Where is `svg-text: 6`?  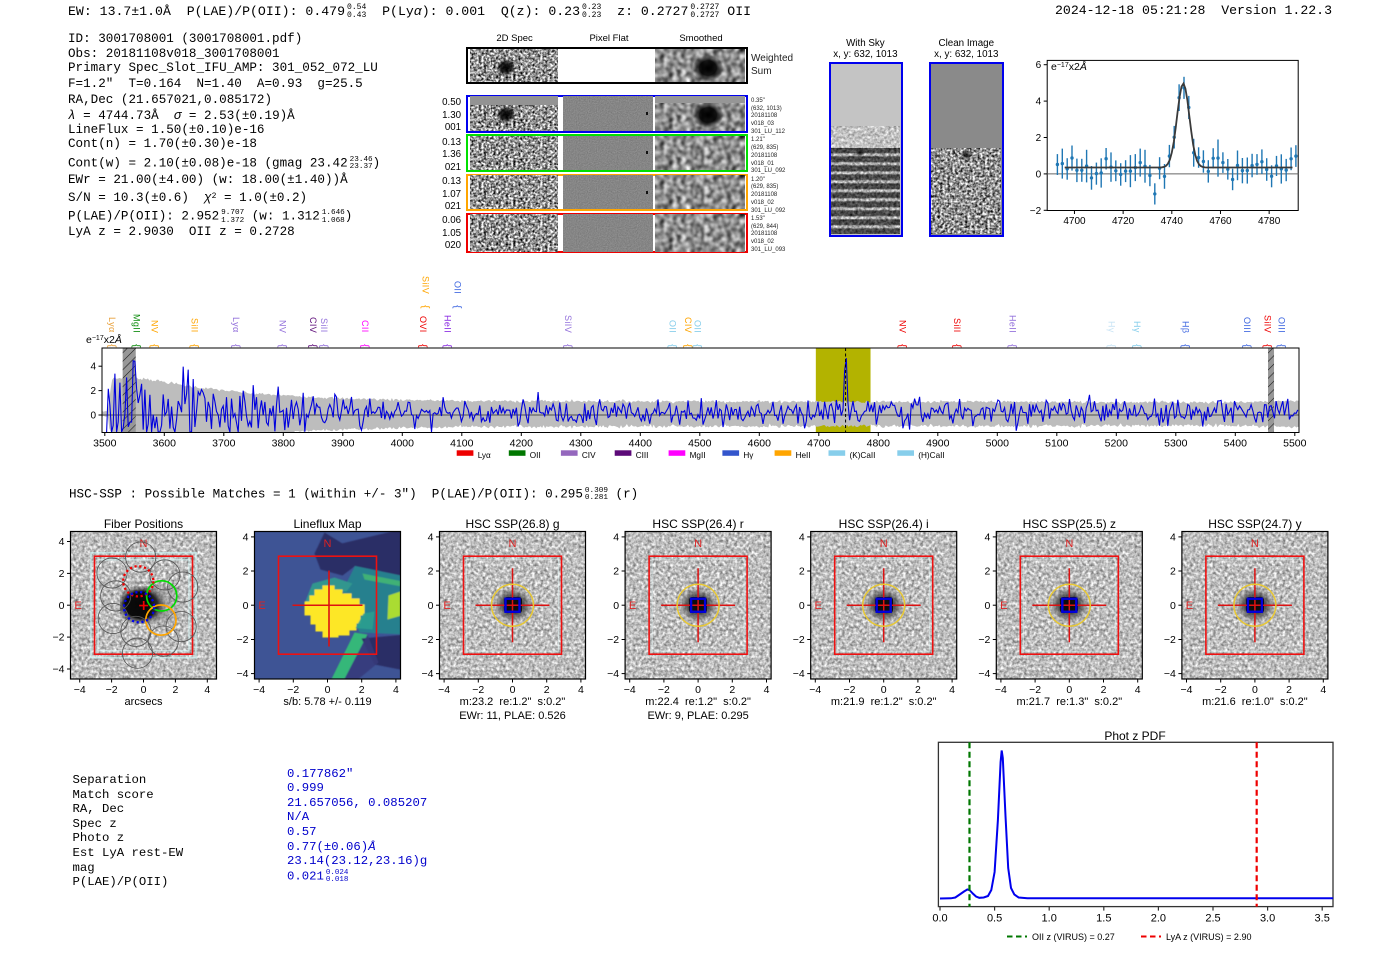
svg-text: 6 is located at coordinates (1039, 65).